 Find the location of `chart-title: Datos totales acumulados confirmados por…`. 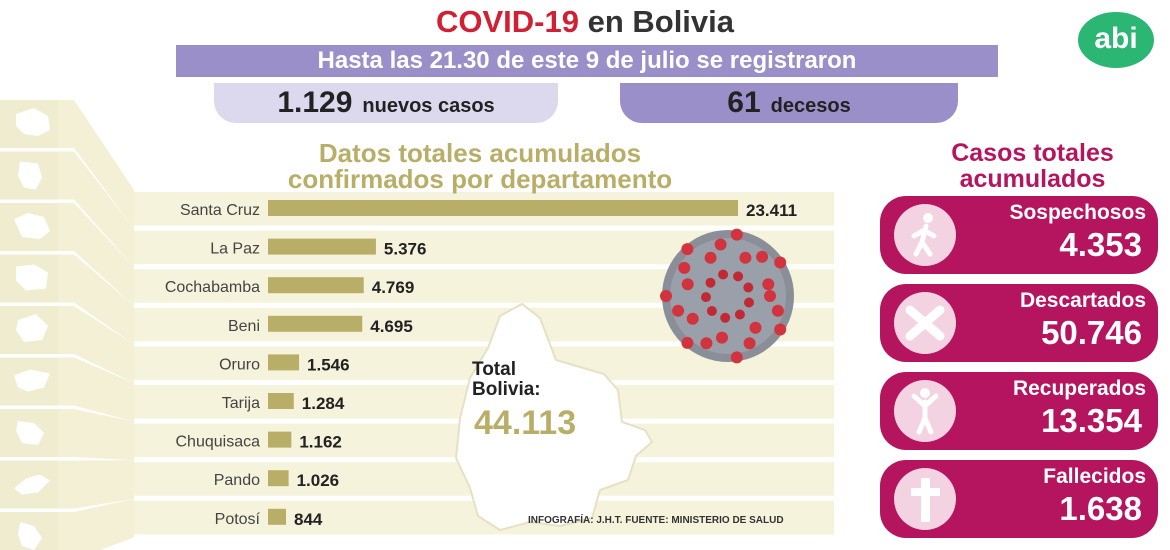

chart-title: Datos totales acumulados confirmados por… is located at coordinates (480, 166).